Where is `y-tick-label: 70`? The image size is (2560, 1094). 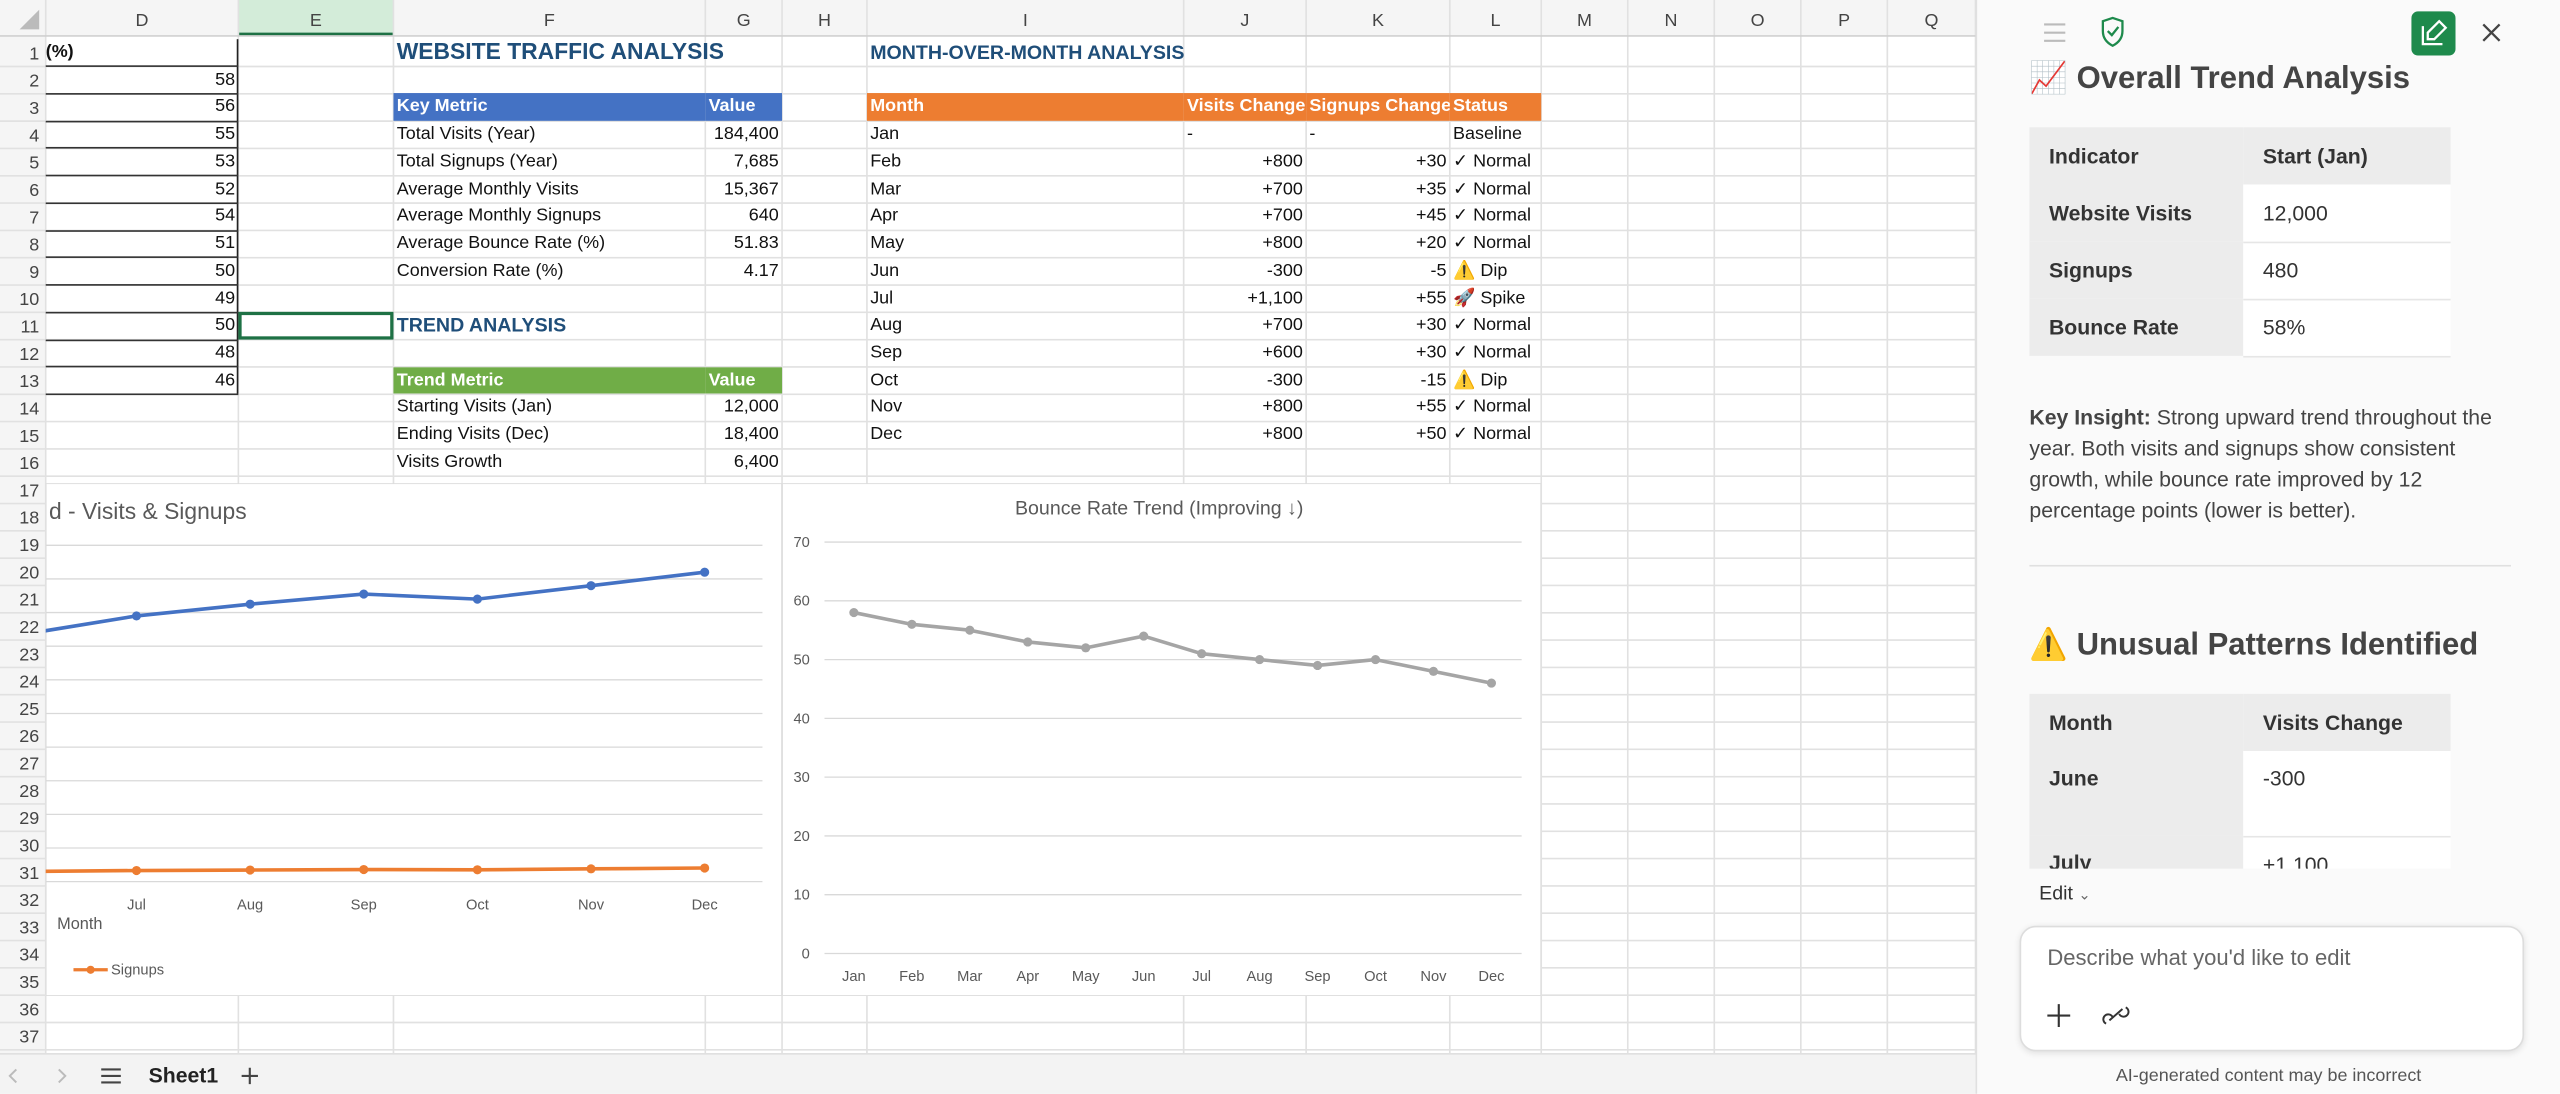
y-tick-label: 70 is located at coordinates (801, 543).